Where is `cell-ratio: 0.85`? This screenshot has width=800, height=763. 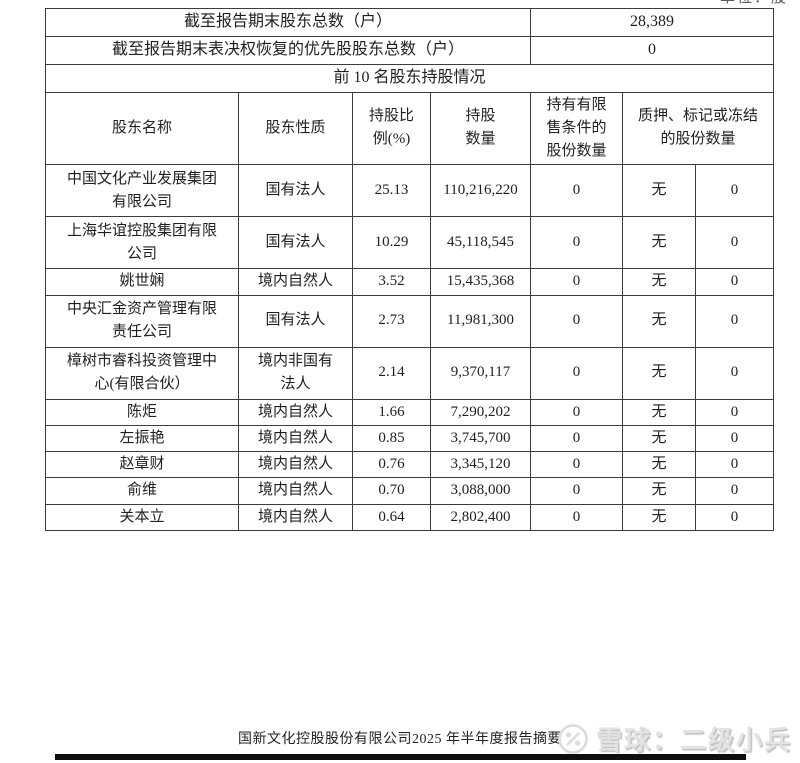 cell-ratio: 0.85 is located at coordinates (391, 438).